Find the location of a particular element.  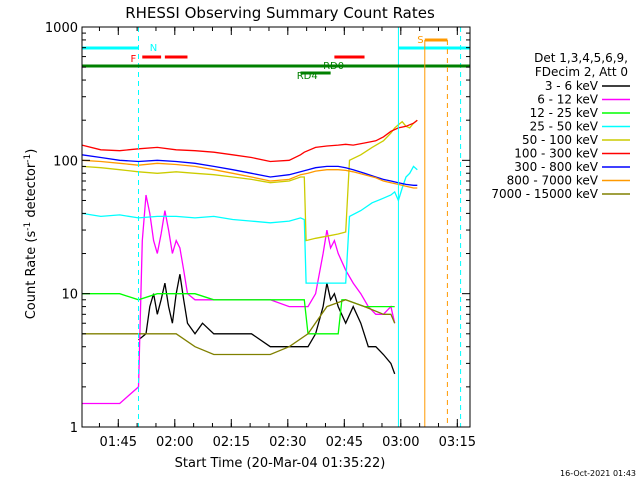

y-axis-label-sup2: -1 is located at coordinates (28, 158).